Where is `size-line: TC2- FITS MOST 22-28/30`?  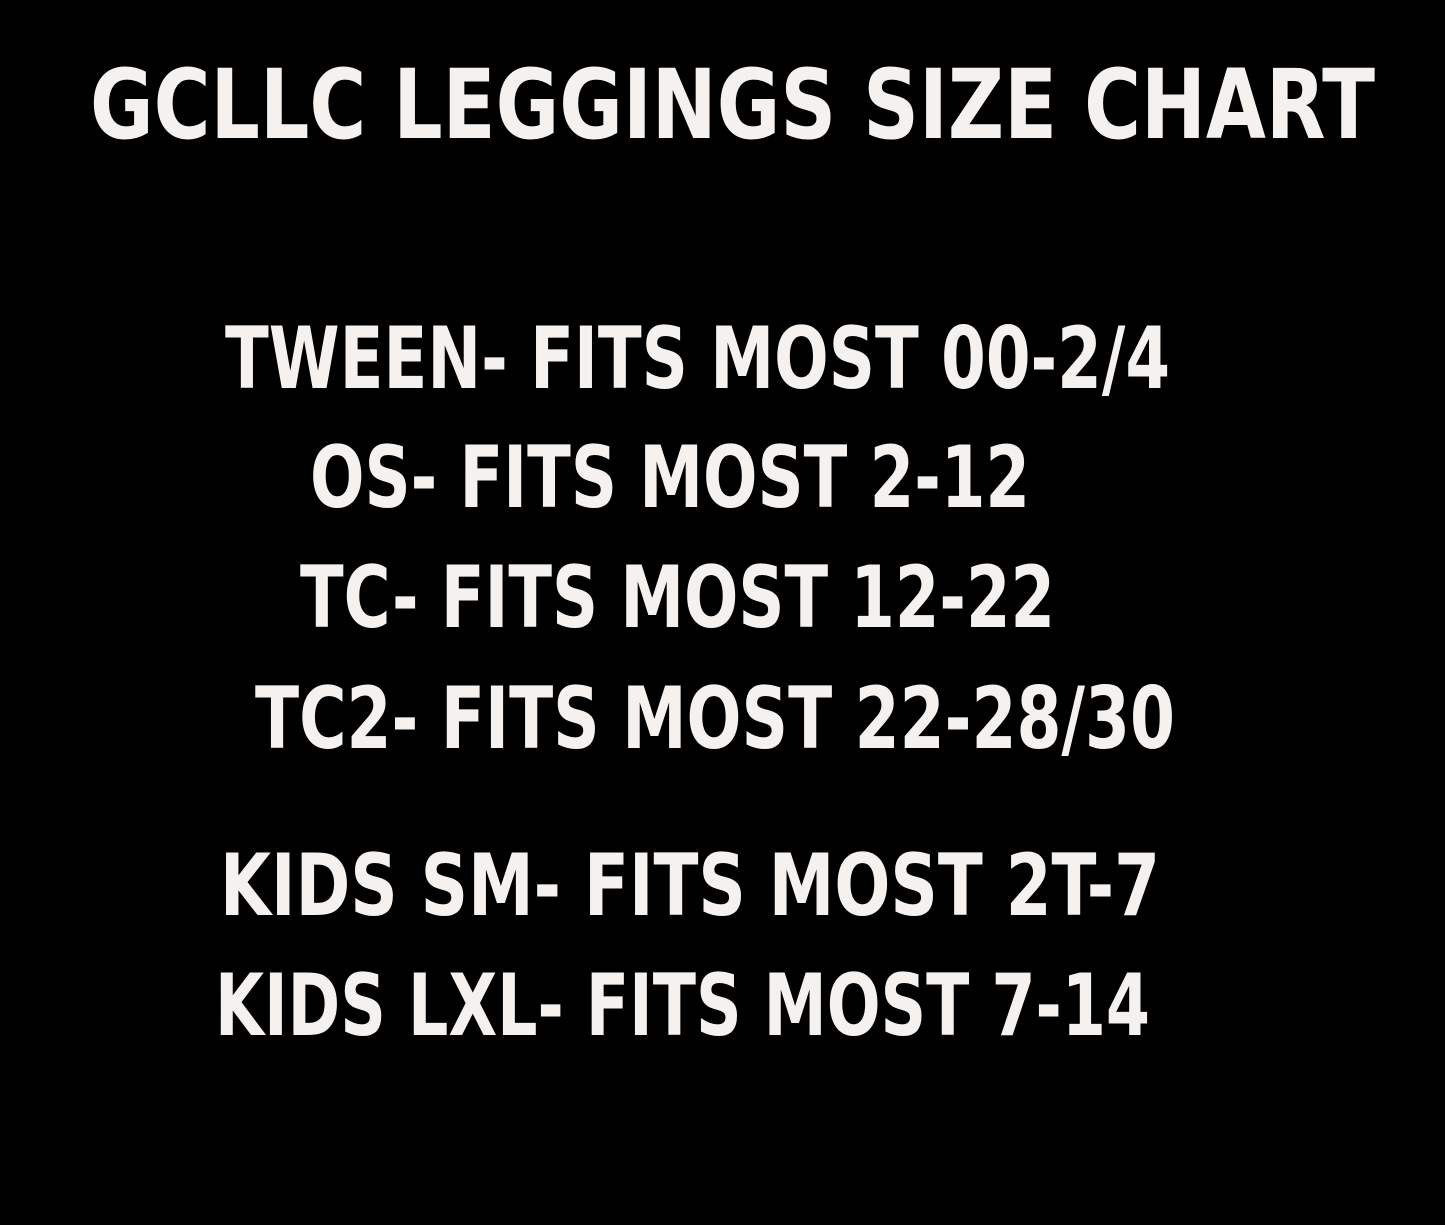
size-line: TC2- FITS MOST 22-28/30 is located at coordinates (715, 719).